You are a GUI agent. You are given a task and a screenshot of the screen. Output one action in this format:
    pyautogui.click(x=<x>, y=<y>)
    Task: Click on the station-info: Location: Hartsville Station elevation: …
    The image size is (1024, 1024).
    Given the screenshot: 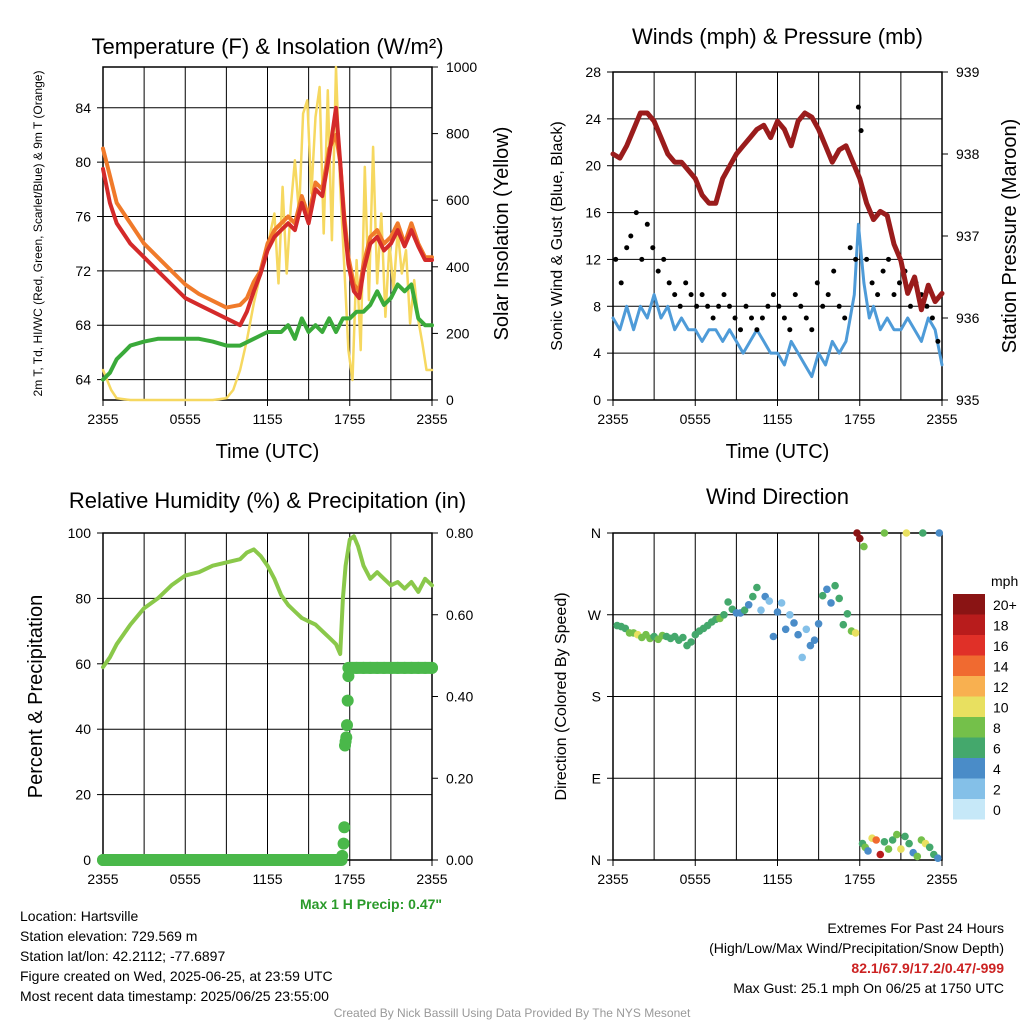 What is the action you would take?
    pyautogui.click(x=176, y=956)
    